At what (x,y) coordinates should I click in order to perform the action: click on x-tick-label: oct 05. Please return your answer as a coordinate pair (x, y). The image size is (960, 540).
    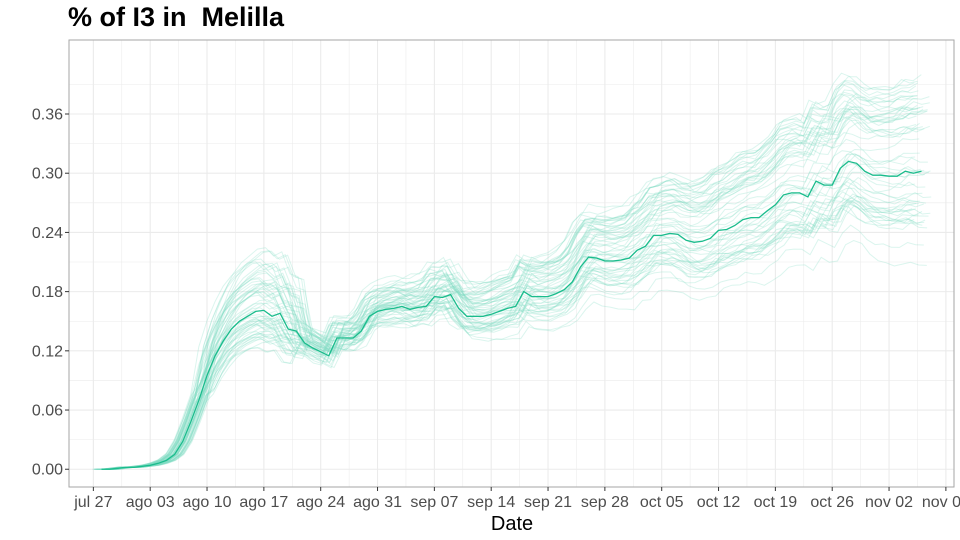
    Looking at the image, I should click on (662, 502).